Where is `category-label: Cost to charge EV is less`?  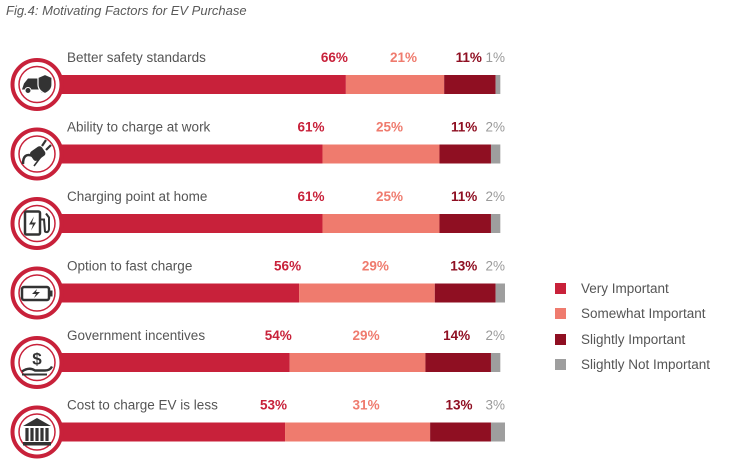 category-label: Cost to charge EV is less is located at coordinates (142, 405).